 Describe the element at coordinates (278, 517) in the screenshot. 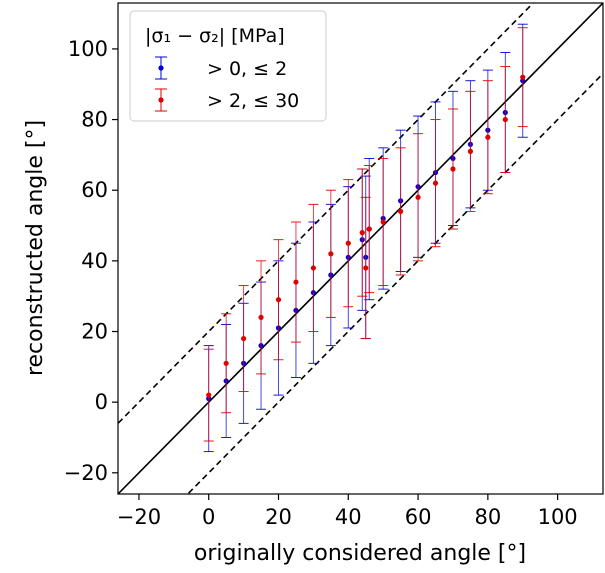

I see `x-tick-label: 20` at that location.